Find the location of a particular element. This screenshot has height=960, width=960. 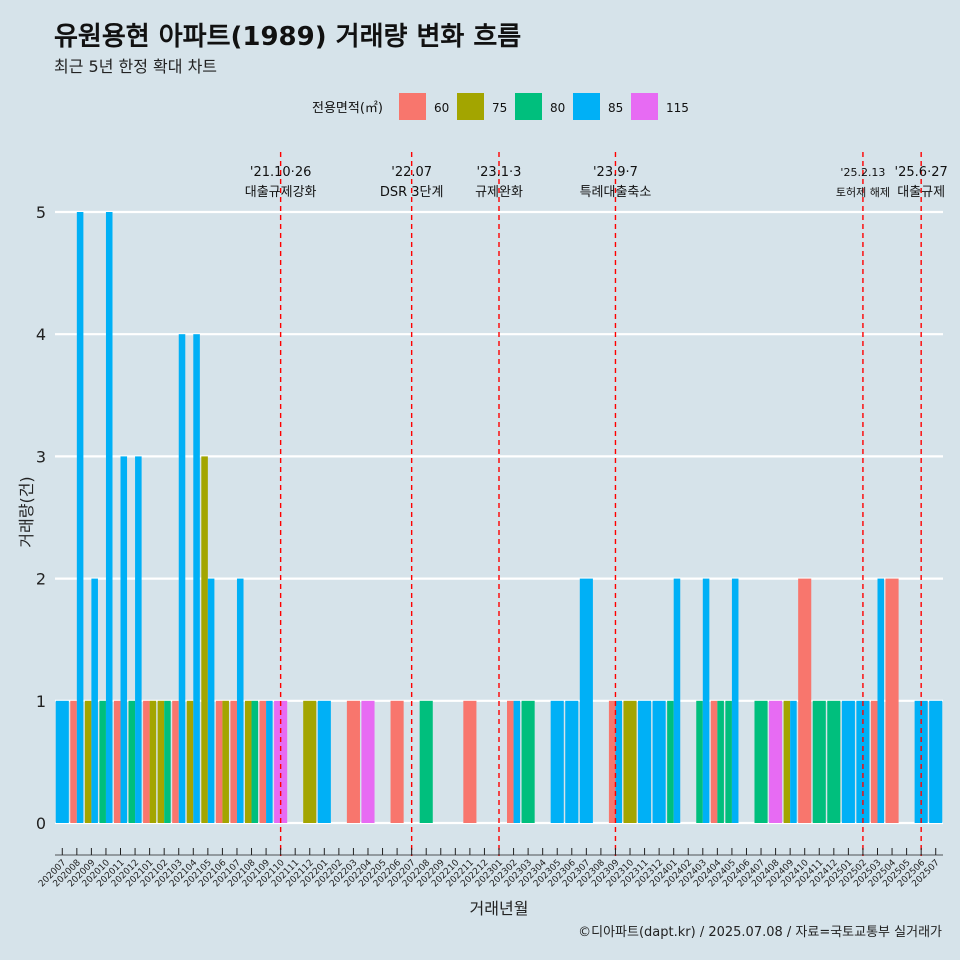

event-date-label: '25.6·27 is located at coordinates (921, 172).